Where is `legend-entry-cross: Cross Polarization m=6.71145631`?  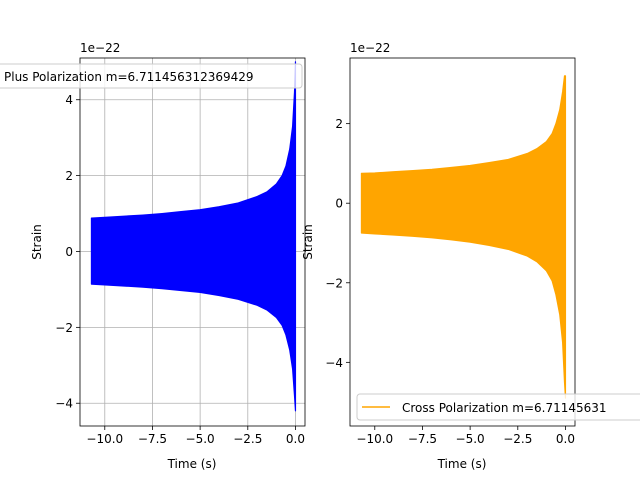
legend-entry-cross: Cross Polarization m=6.71145631 is located at coordinates (504, 408).